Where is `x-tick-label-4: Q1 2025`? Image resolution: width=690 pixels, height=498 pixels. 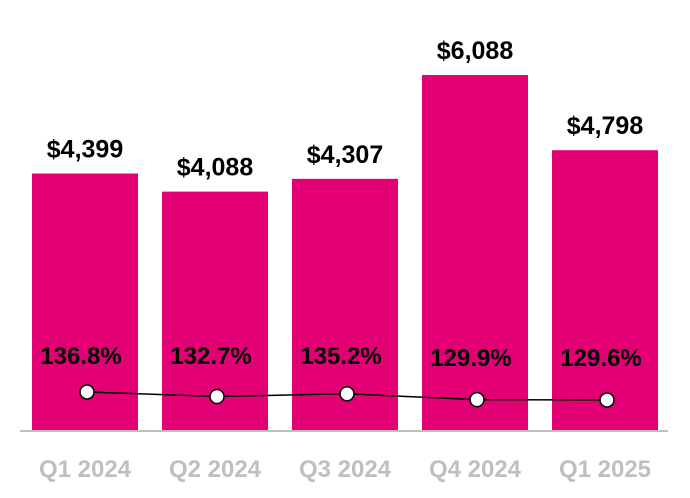 x-tick-label-4: Q1 2025 is located at coordinates (605, 469).